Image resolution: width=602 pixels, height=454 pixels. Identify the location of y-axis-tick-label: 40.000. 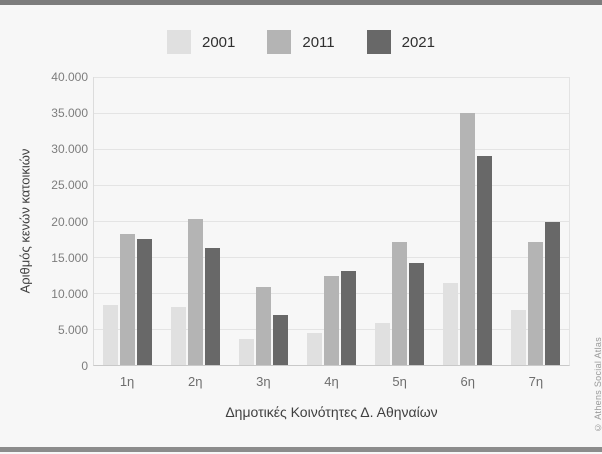
(69, 77).